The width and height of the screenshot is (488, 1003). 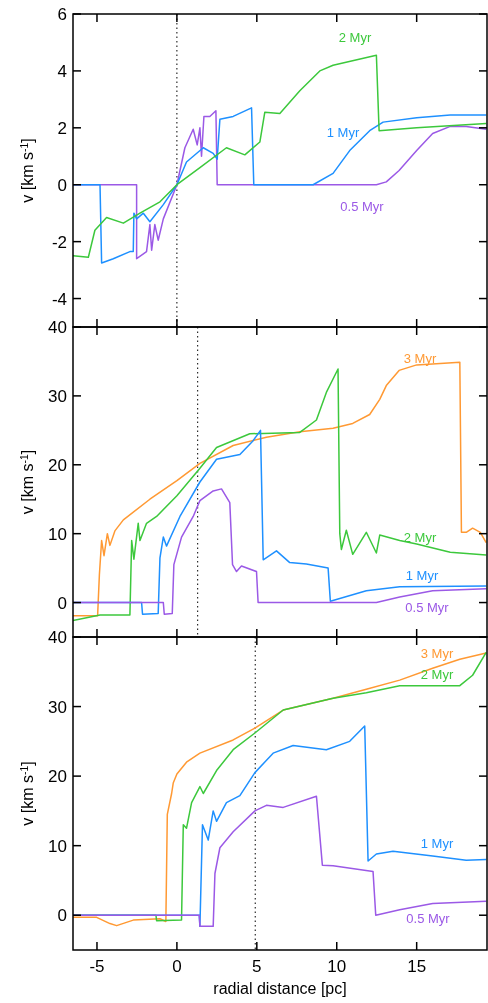 What do you see at coordinates (417, 966) in the screenshot?
I see `x-tick-label: 15` at bounding box center [417, 966].